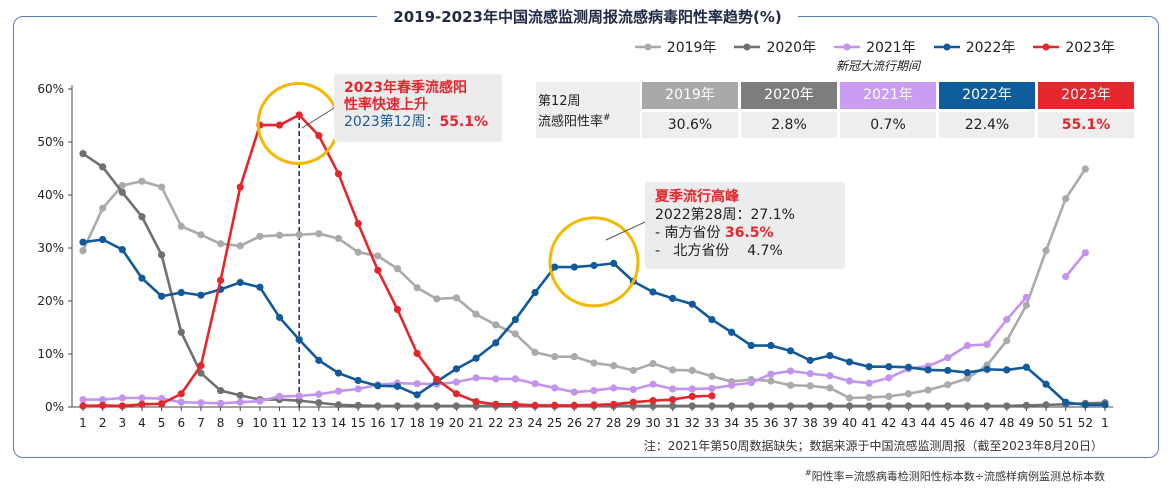 This screenshot has width=1175, height=494. Describe the element at coordinates (990, 48) in the screenshot. I see `legend-label: 2022年` at that location.